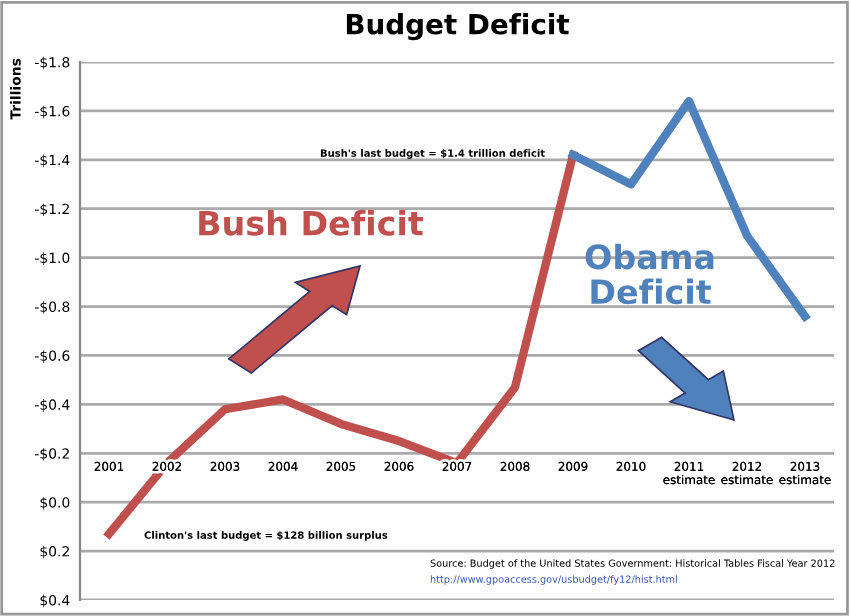 The height and width of the screenshot is (616, 850). Describe the element at coordinates (649, 274) in the screenshot. I see `series-label: Obama Deficit` at that location.